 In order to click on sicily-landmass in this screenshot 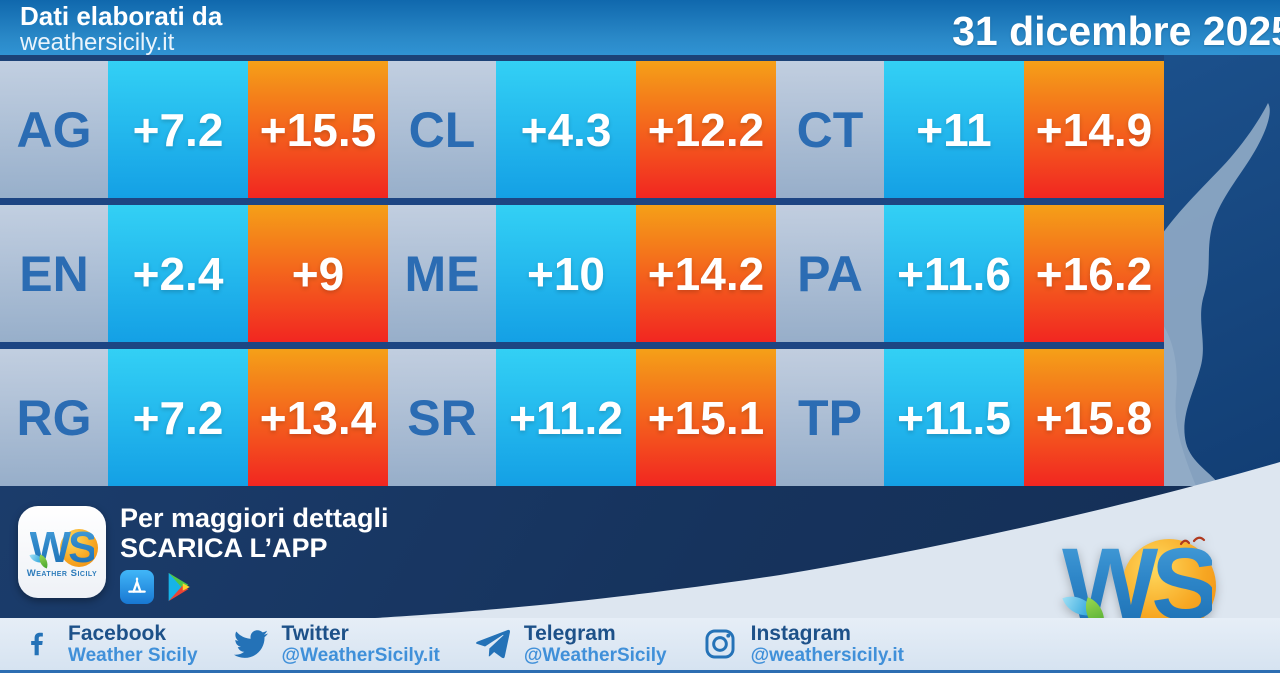, I will do `click(1212, 294)`.